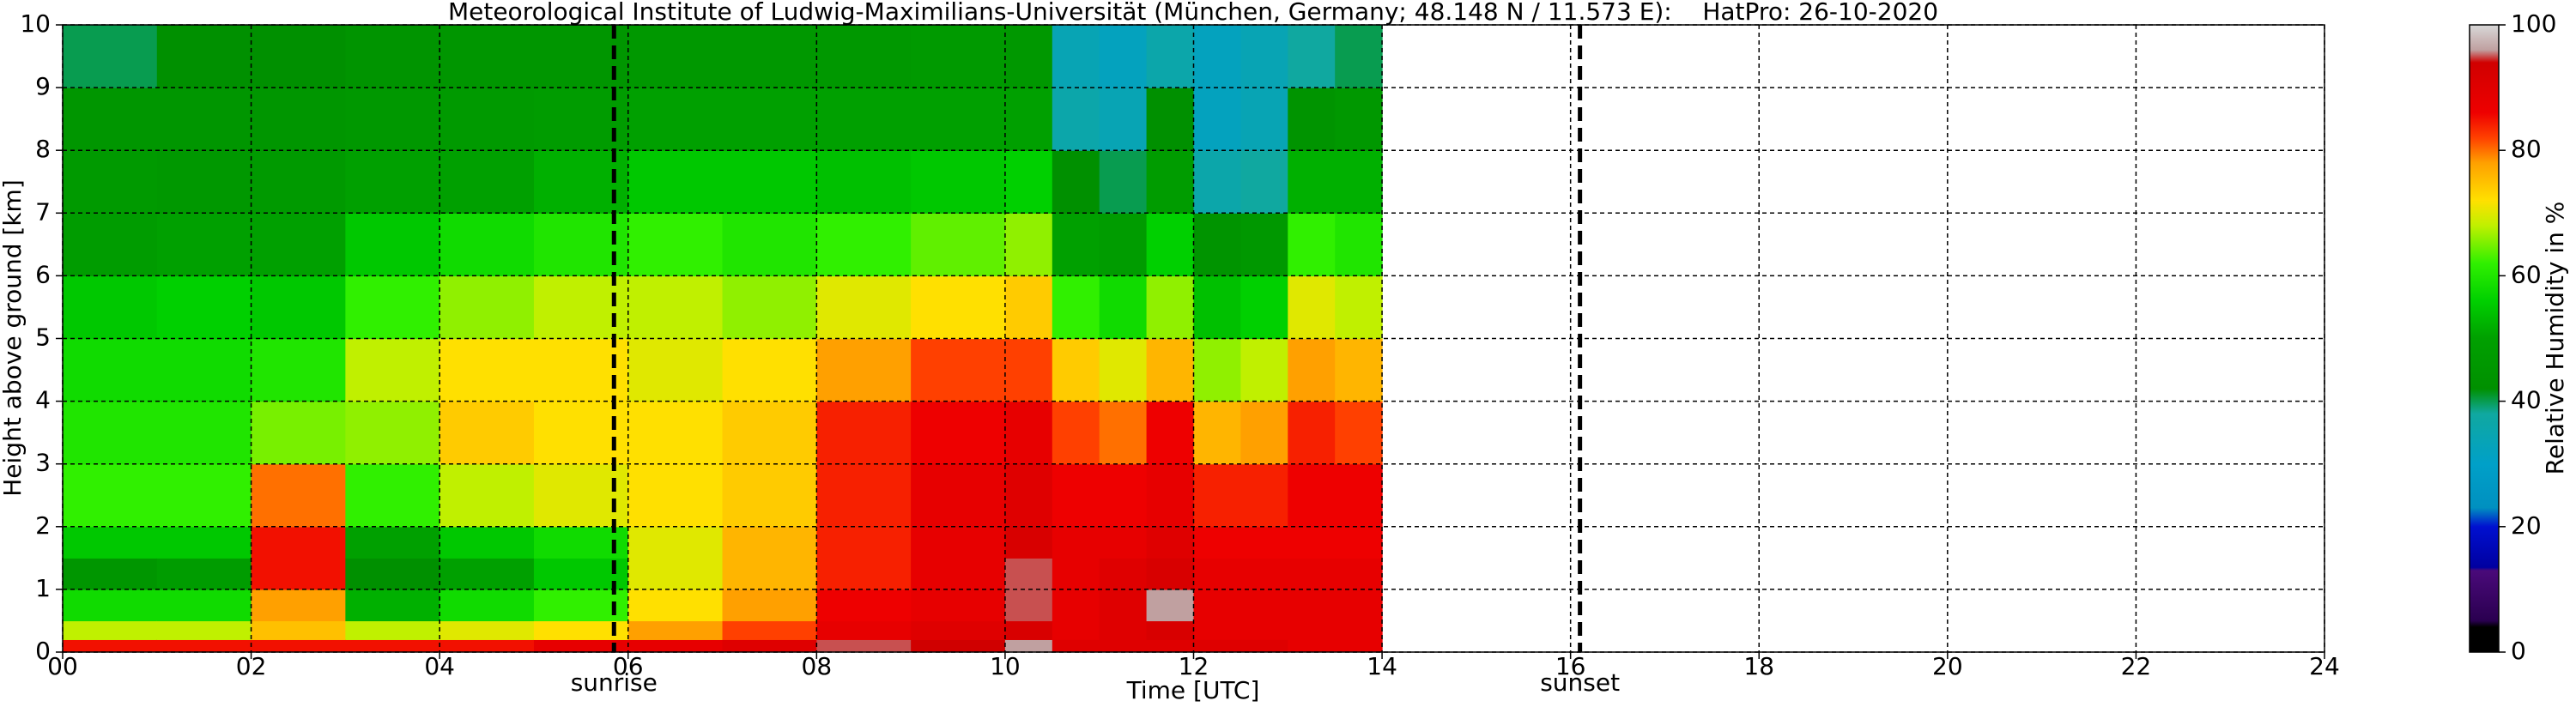 Image resolution: width=2576 pixels, height=707 pixels. I want to click on colorbar-label: Relative Humidity in %, so click(2555, 338).